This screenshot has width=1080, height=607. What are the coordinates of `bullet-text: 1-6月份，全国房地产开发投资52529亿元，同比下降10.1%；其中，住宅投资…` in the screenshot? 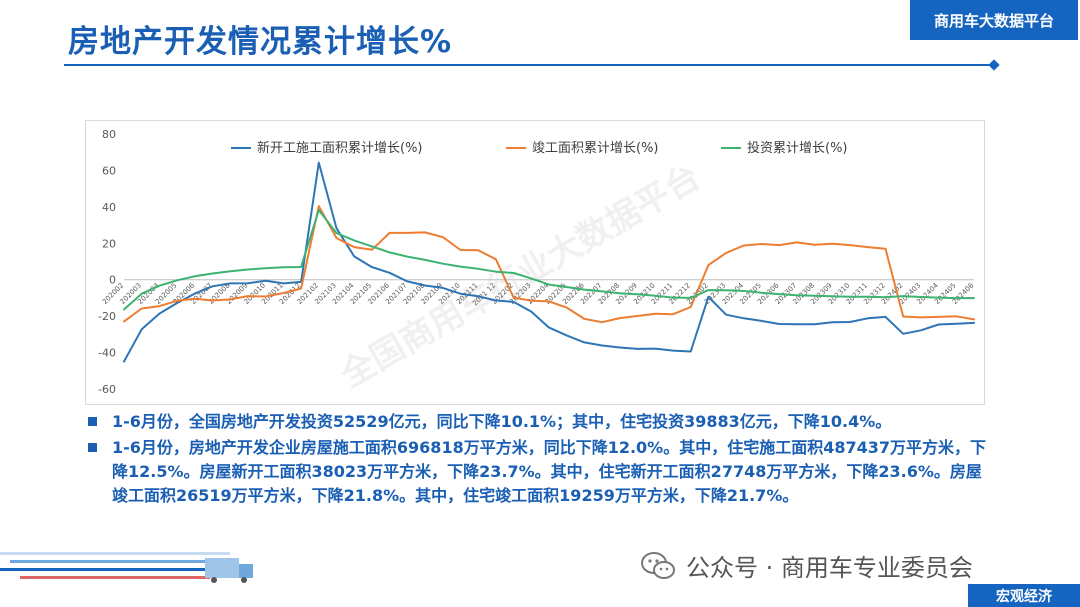 It's located at (502, 421).